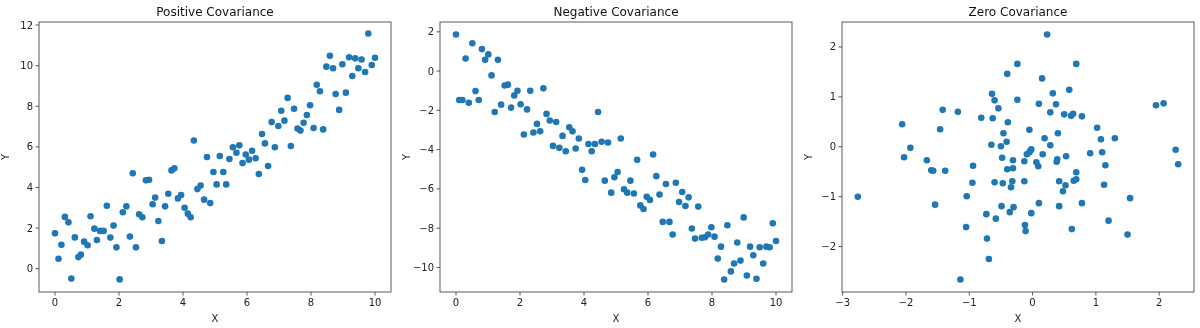 The height and width of the screenshot is (328, 1200). Describe the element at coordinates (26, 66) in the screenshot. I see `y-tick-label: 10` at that location.